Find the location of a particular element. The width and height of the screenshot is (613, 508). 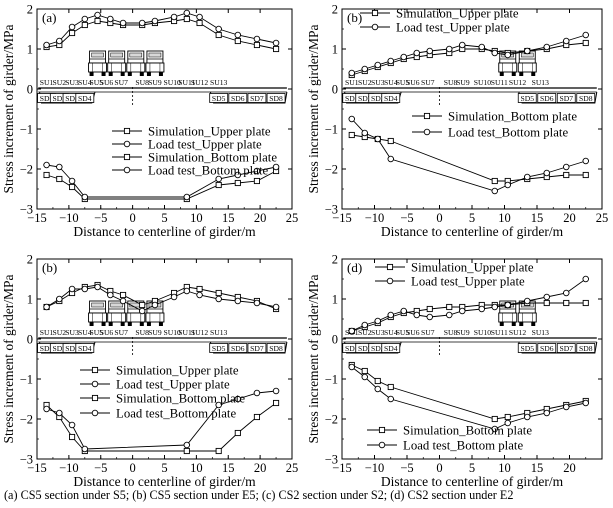

legend-entry: Load test_Upper plate is located at coordinates (173, 385).